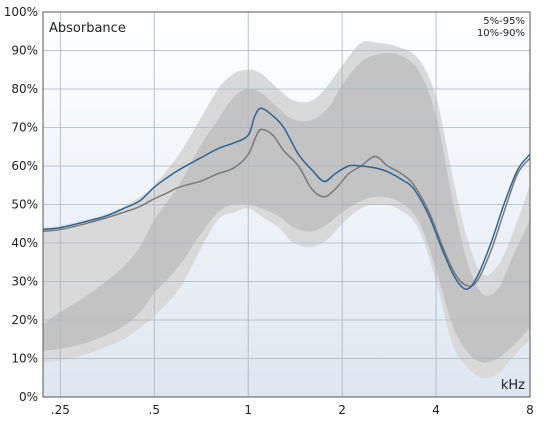 The width and height of the screenshot is (548, 421). I want to click on y-tick-labels: 0% 10% 20% 30% 40% 50% 60% 70% 80% 90% 100%, so click(21, 204).